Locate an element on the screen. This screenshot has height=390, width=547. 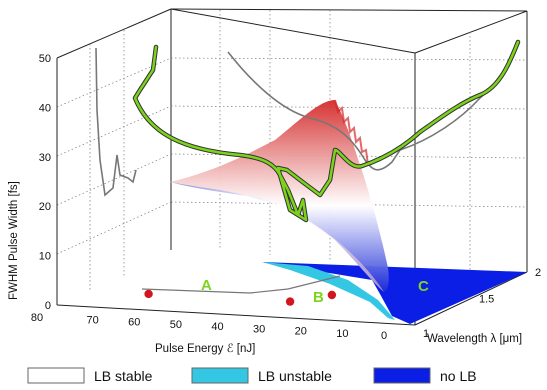
x-axis-title: Pulse Energy ℰ [nJ] is located at coordinates (205, 349).